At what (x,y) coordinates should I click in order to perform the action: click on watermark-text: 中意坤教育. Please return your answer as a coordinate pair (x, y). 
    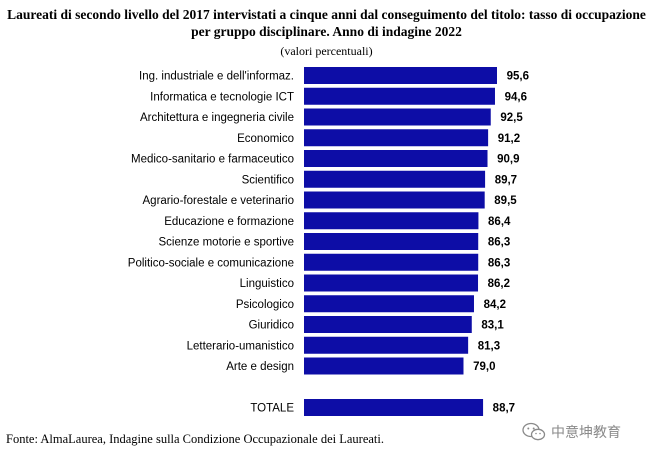
    Looking at the image, I should click on (586, 433).